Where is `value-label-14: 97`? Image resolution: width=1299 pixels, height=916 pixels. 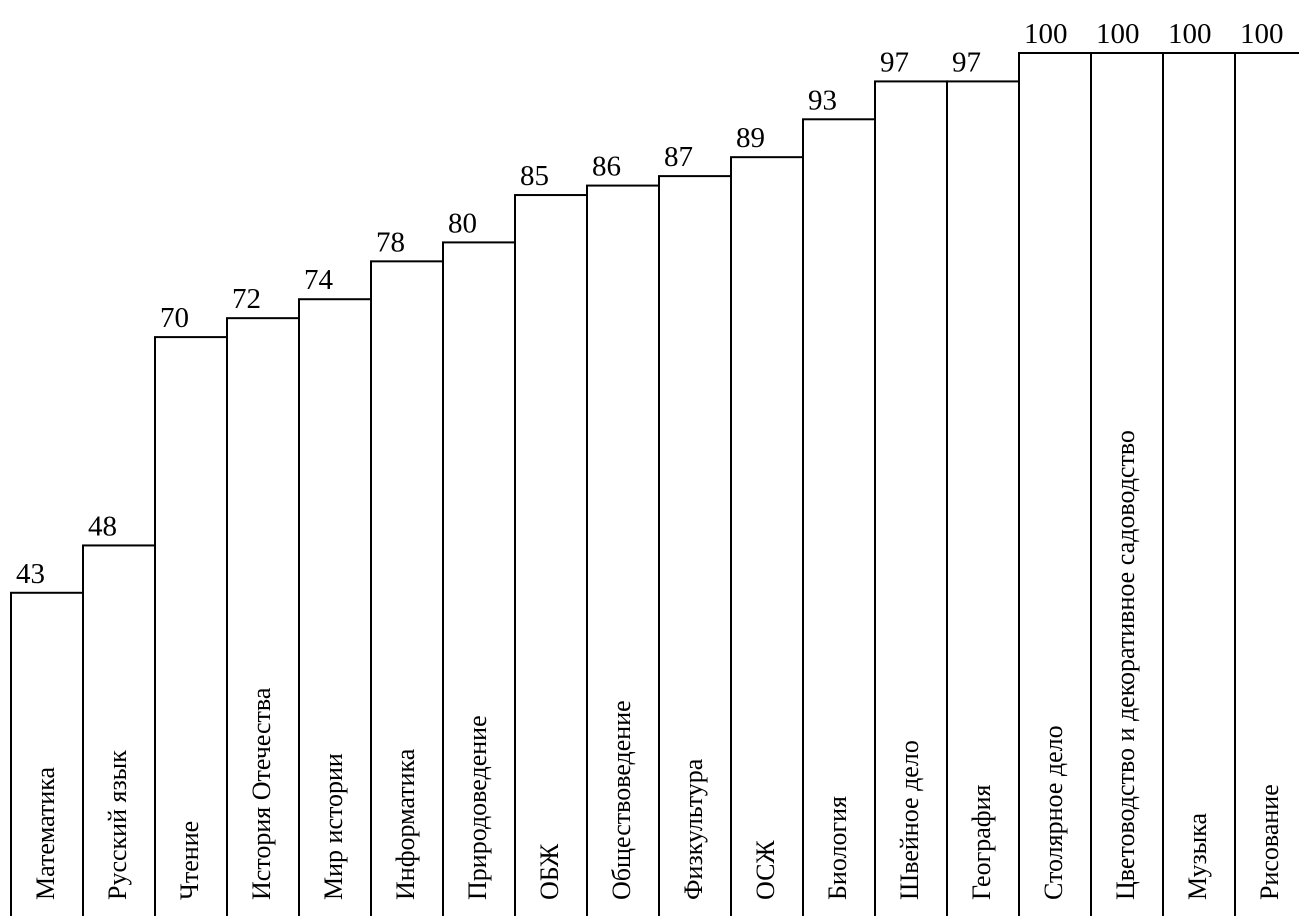
value-label-14: 97 is located at coordinates (966, 62).